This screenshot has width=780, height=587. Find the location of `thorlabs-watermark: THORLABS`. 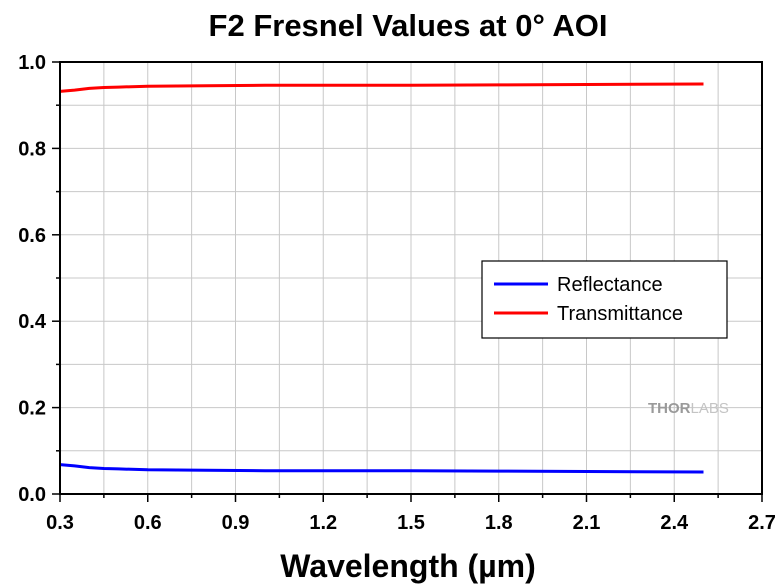

thorlabs-watermark: THORLABS is located at coordinates (688, 408).